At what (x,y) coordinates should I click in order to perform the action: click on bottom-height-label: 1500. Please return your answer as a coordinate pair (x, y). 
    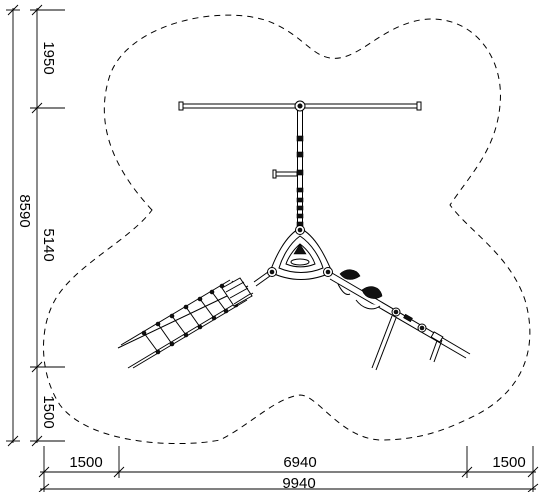
    Looking at the image, I should click on (48, 411).